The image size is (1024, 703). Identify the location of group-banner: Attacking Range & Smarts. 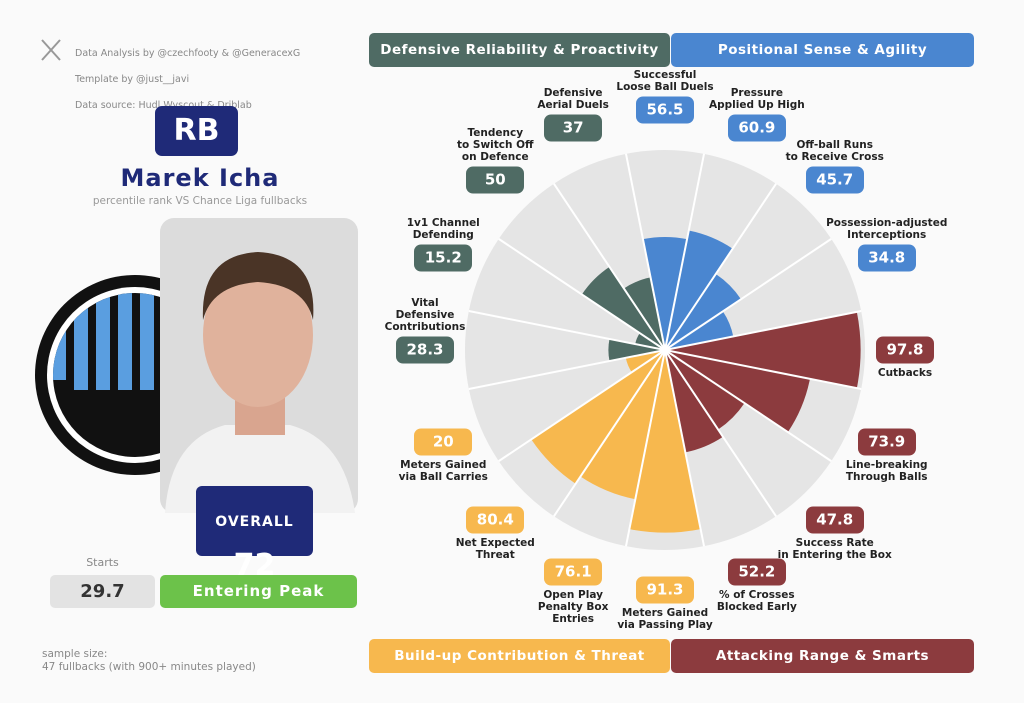
(822, 656).